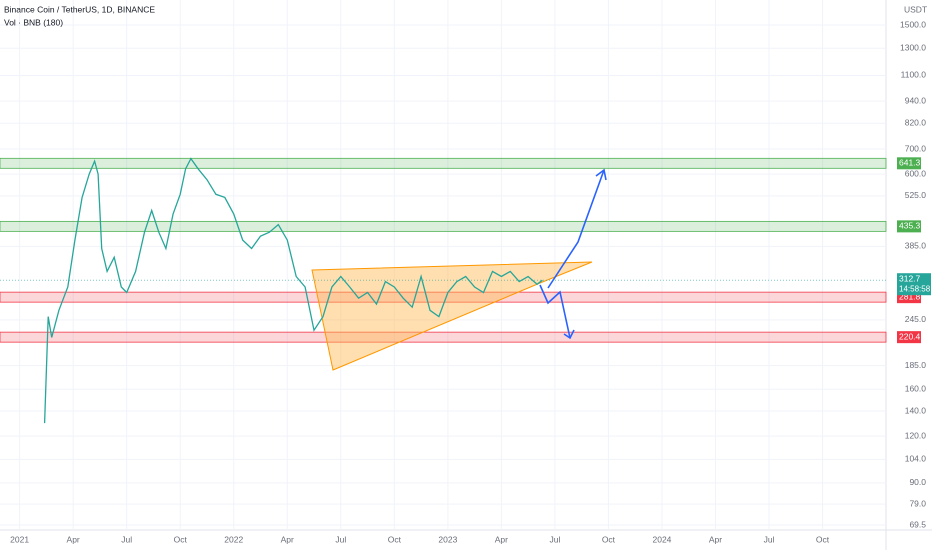 The image size is (932, 550). I want to click on y-tick-label: 90.0, so click(917, 482).